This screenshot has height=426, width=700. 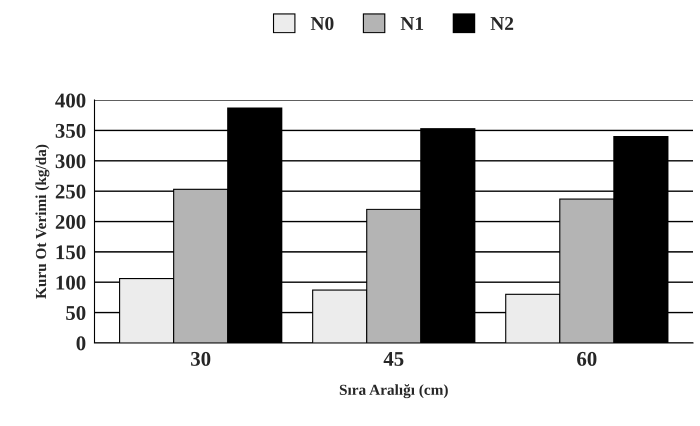 What do you see at coordinates (322, 23) in the screenshot?
I see `legend-label: N0` at bounding box center [322, 23].